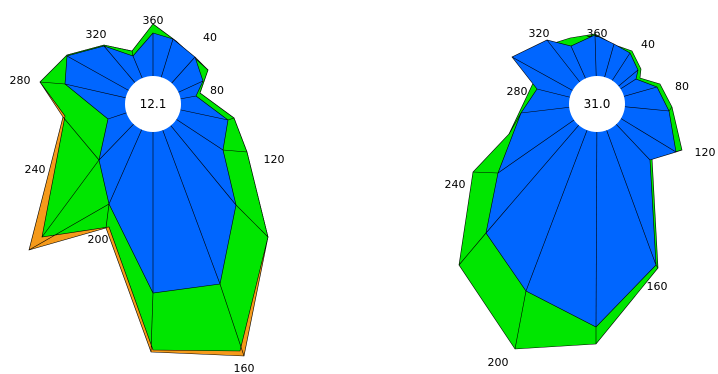 The width and height of the screenshot is (718, 374). I want to click on right-label-360: 360, so click(597, 33).